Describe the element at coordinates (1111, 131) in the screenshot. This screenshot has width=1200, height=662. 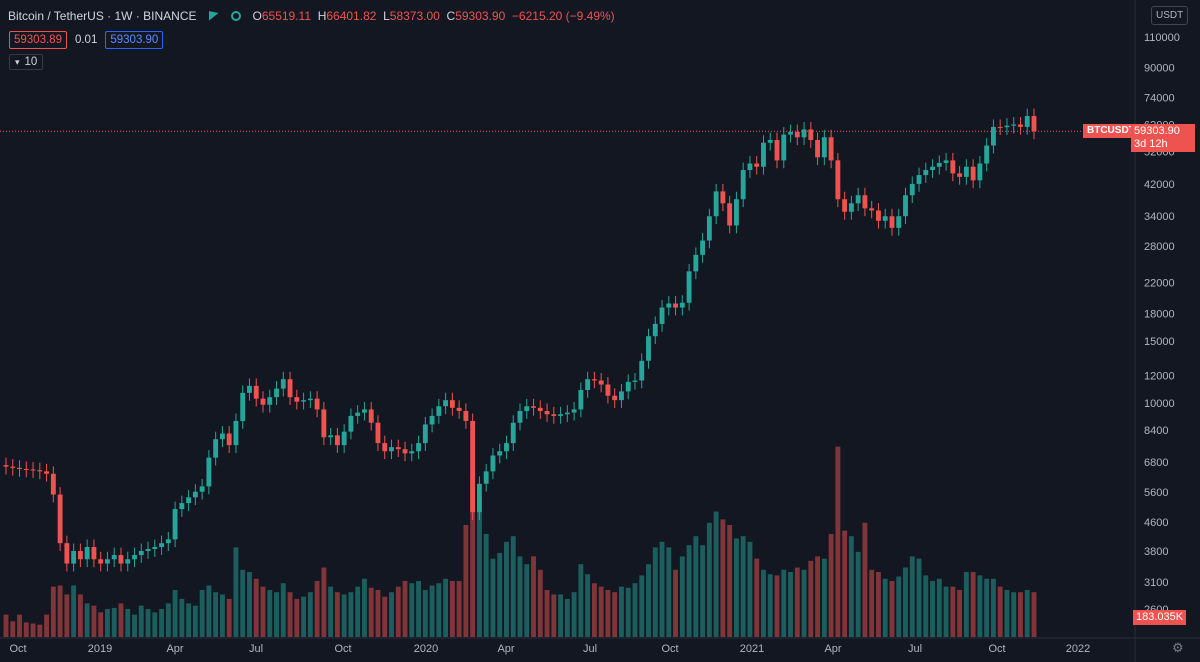
I see `symbol-price-label: BTCUSDT` at that location.